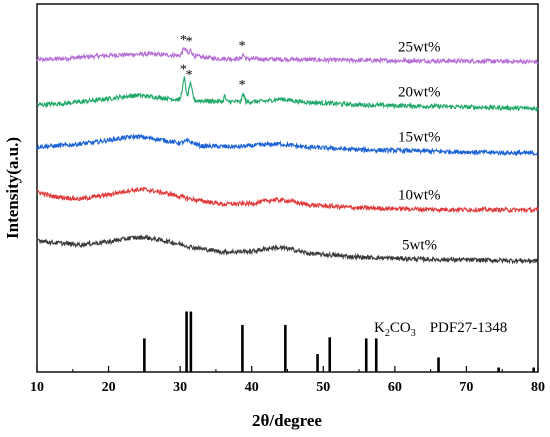 Image resolution: width=550 pixels, height=437 pixels. Describe the element at coordinates (287, 249) in the screenshot. I see `series-line-5wtpct` at that location.